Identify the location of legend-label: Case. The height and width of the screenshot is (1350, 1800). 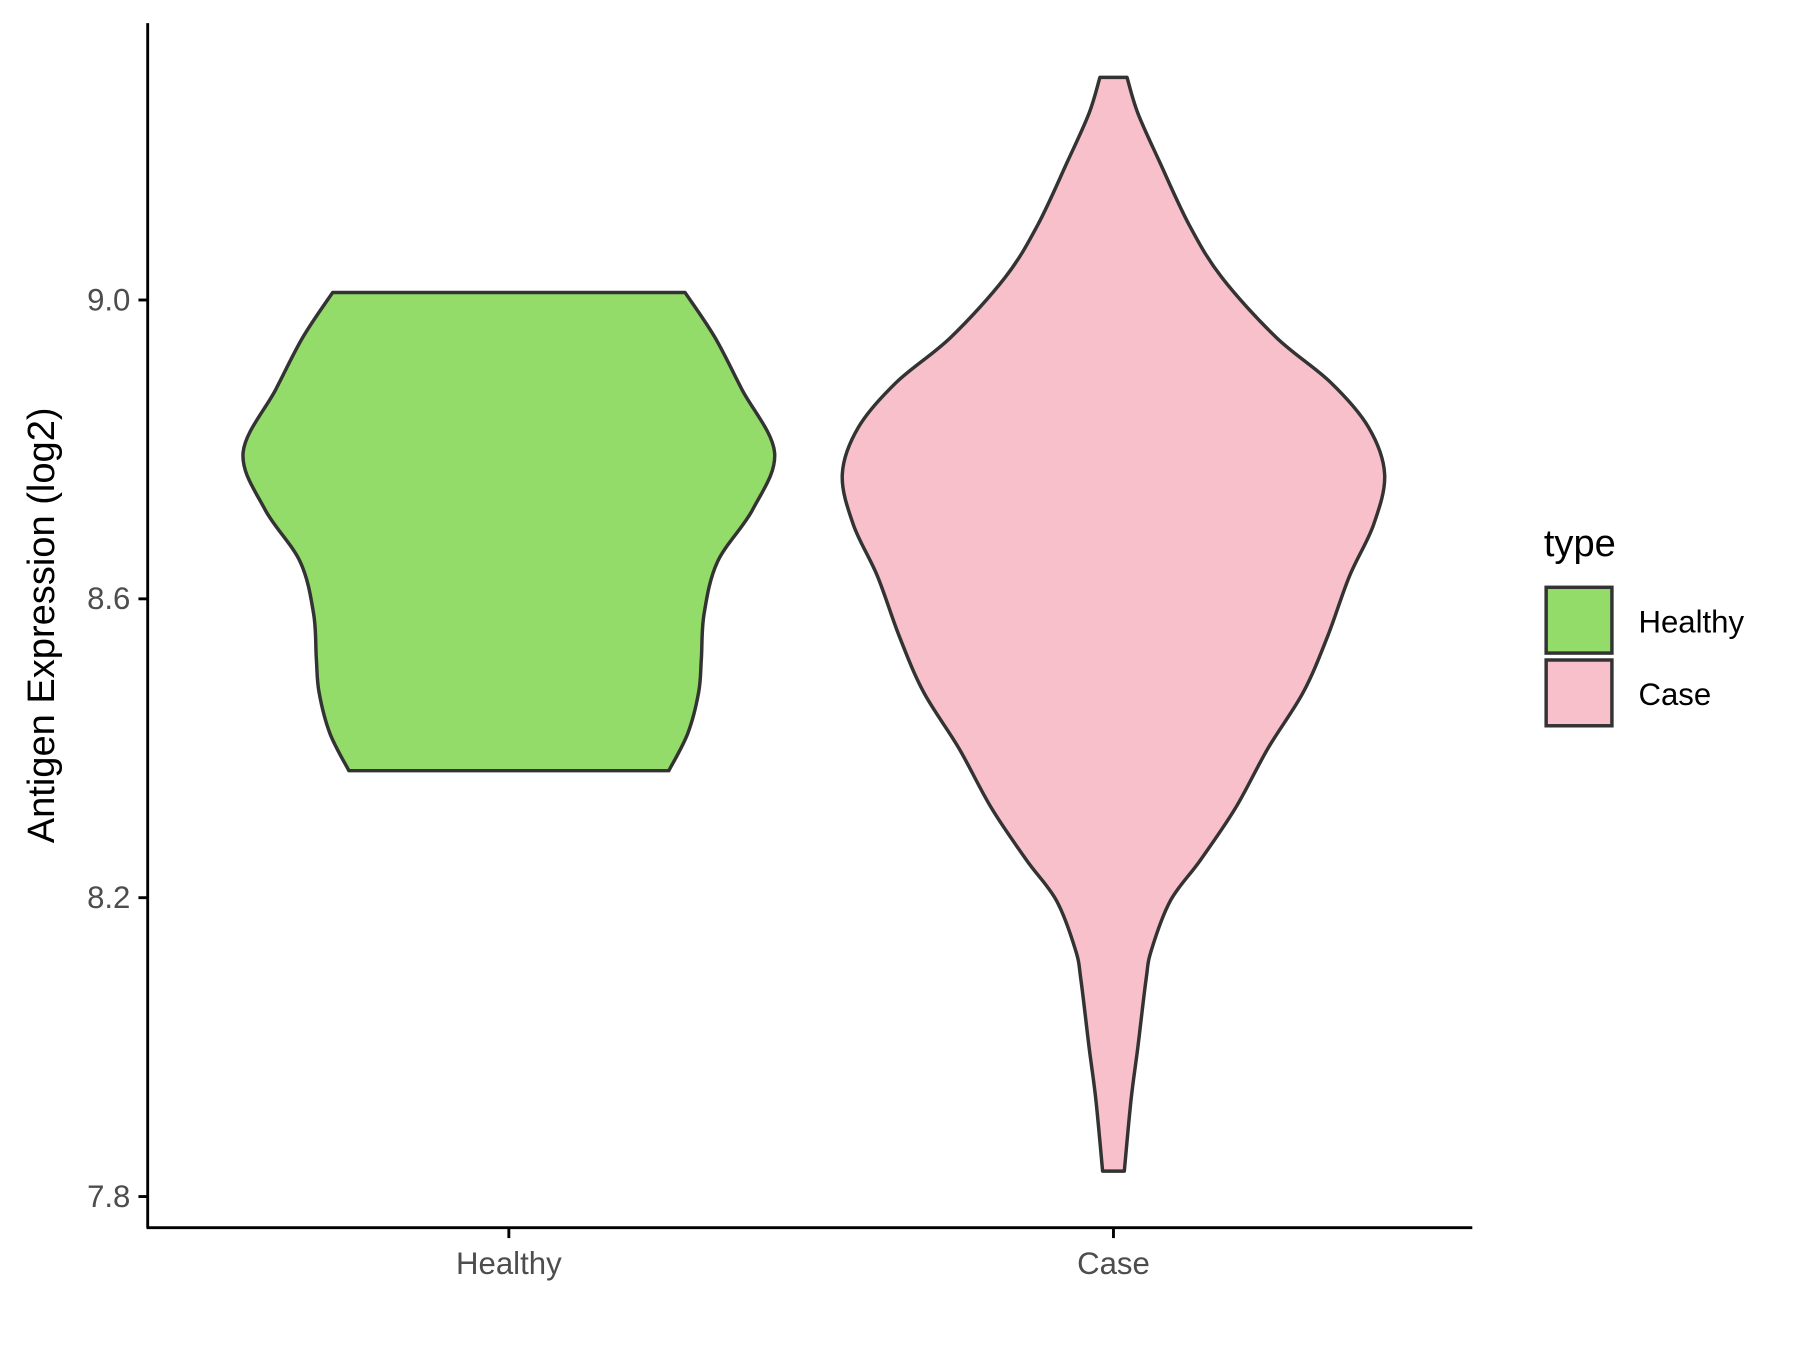
(1674, 694).